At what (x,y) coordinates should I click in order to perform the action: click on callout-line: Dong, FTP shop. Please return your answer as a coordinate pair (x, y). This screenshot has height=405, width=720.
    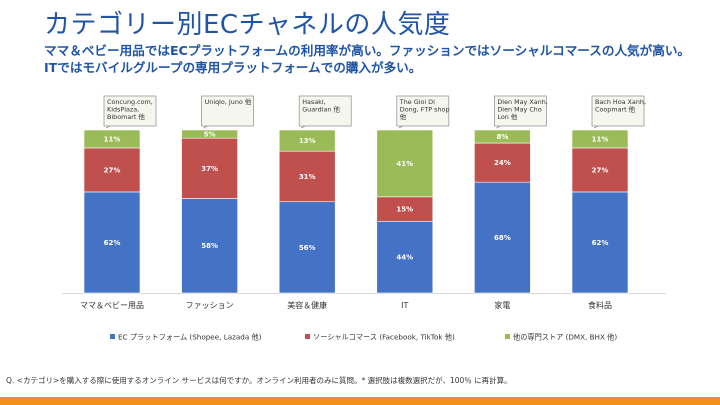
    Looking at the image, I should click on (425, 109).